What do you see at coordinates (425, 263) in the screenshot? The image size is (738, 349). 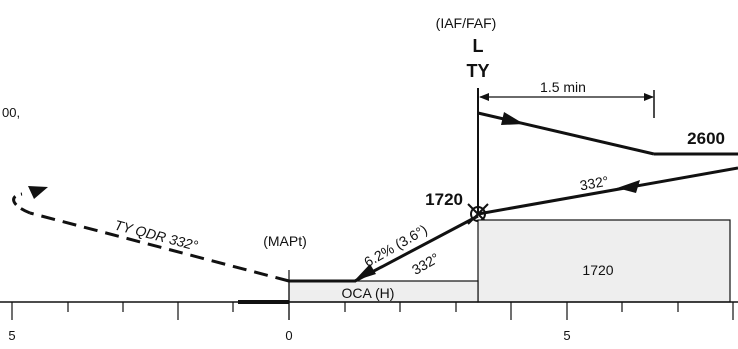 I see `final-track-label: 332°` at bounding box center [425, 263].